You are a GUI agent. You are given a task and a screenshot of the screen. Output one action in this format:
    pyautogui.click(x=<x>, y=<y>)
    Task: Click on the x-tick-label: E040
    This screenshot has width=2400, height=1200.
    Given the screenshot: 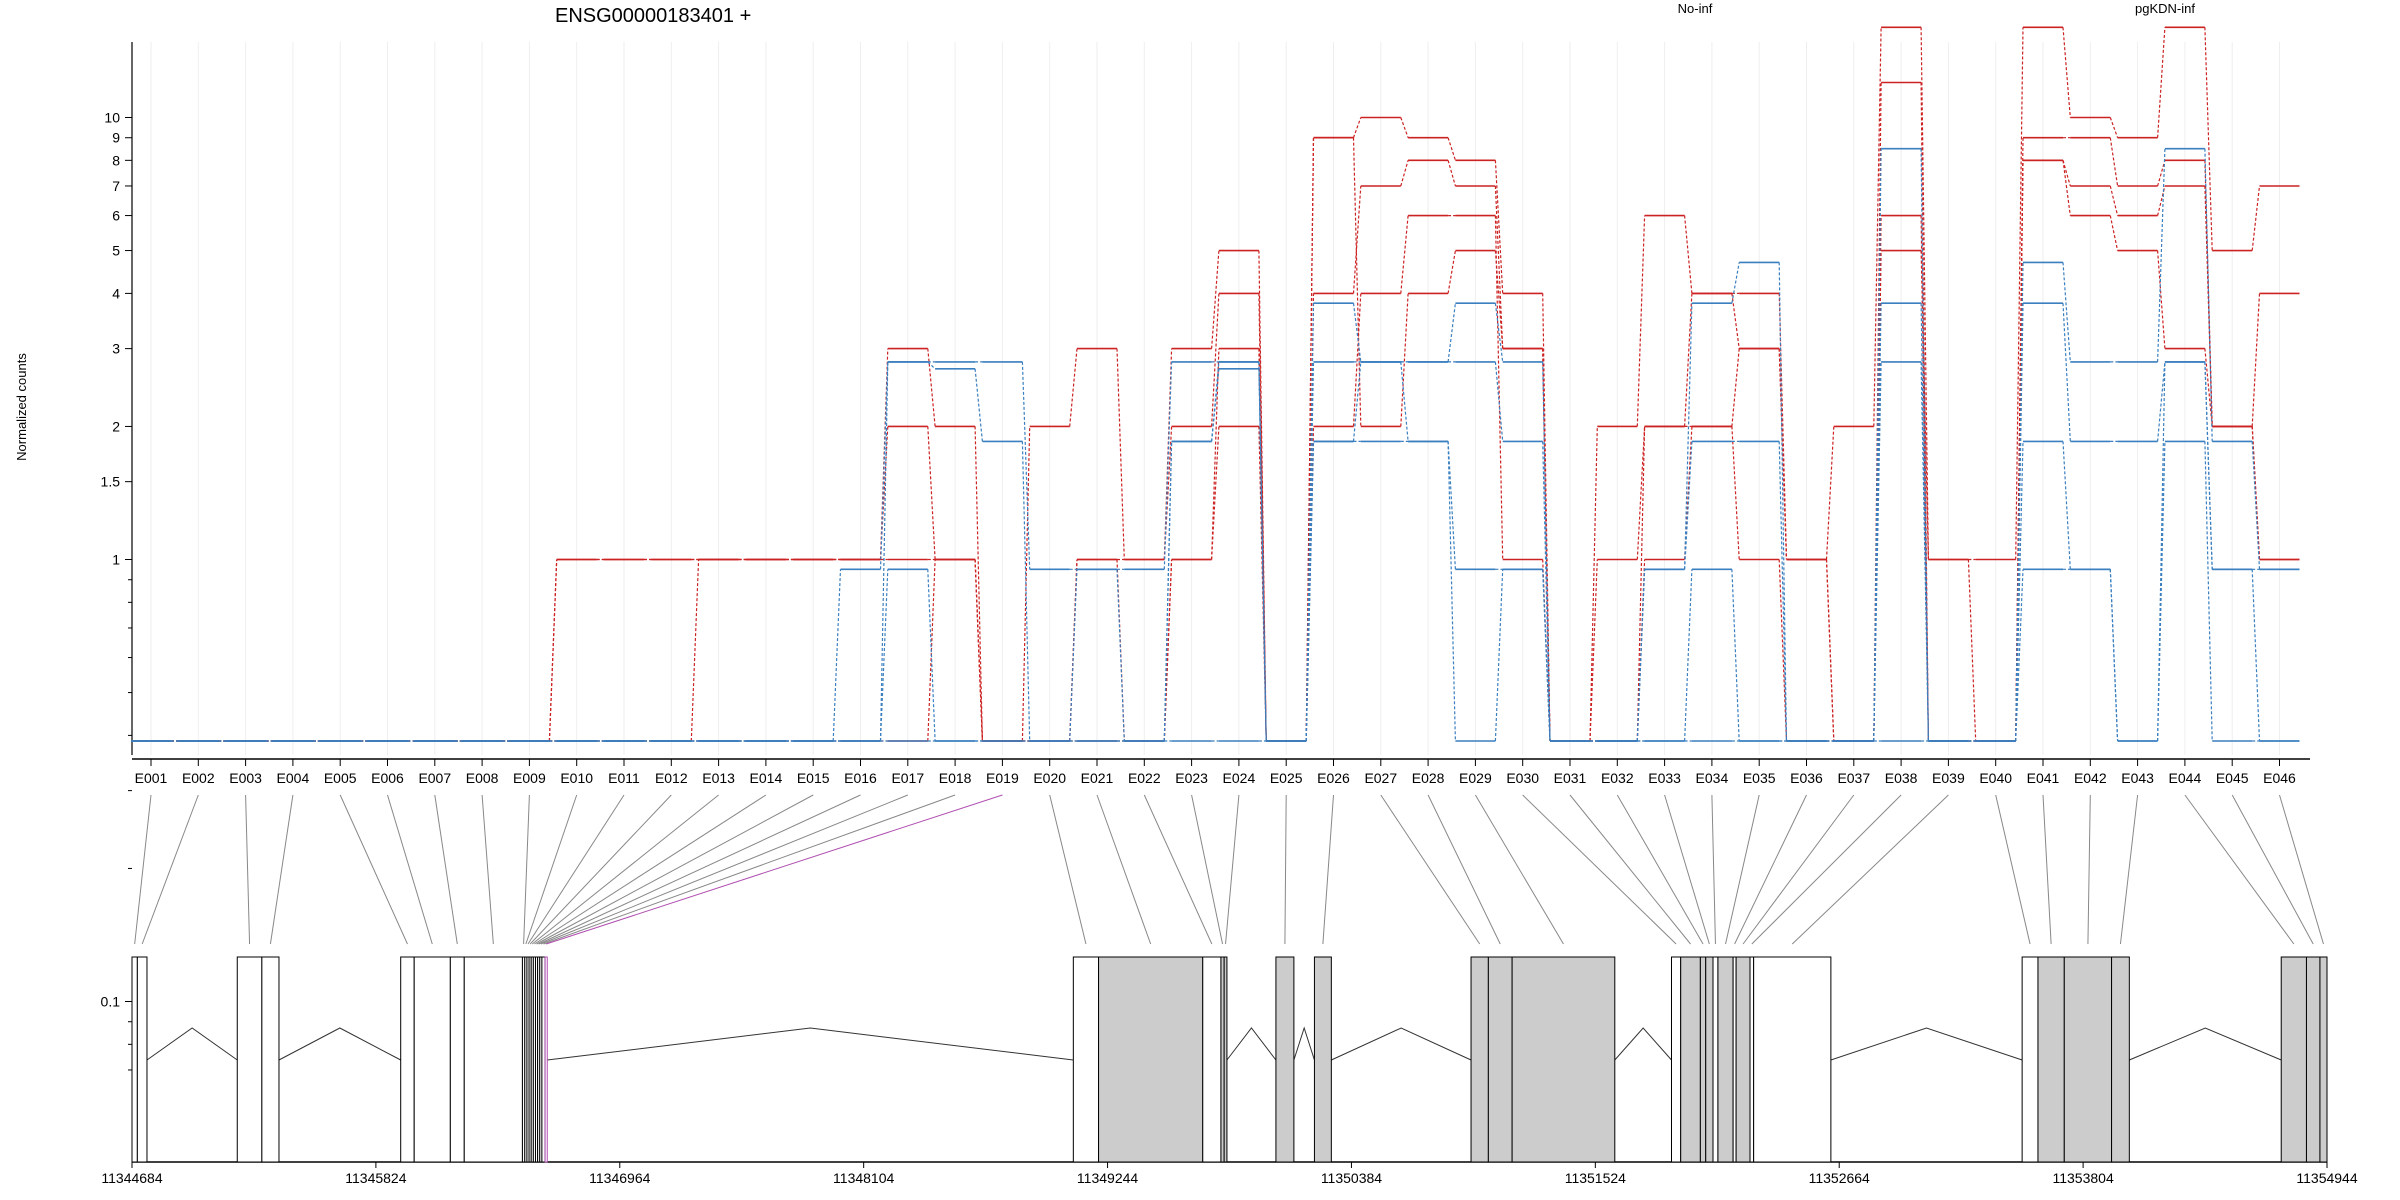 What is the action you would take?
    pyautogui.click(x=1995, y=778)
    